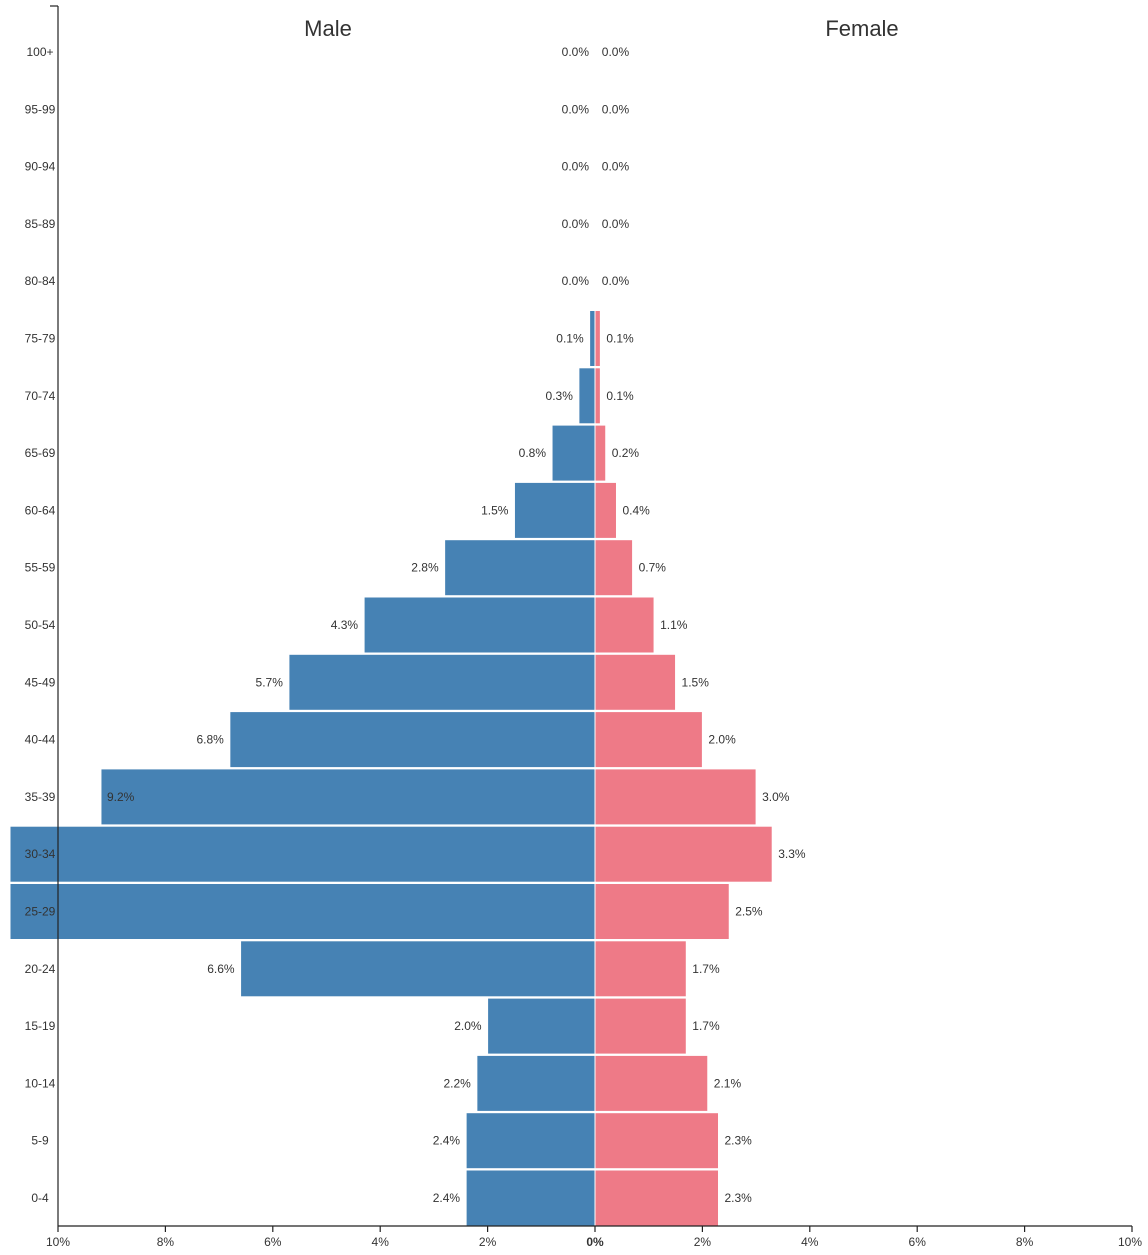 The width and height of the screenshot is (1148, 1255). What do you see at coordinates (749, 912) in the screenshot?
I see `female-value-label-25-29: 2.5%` at bounding box center [749, 912].